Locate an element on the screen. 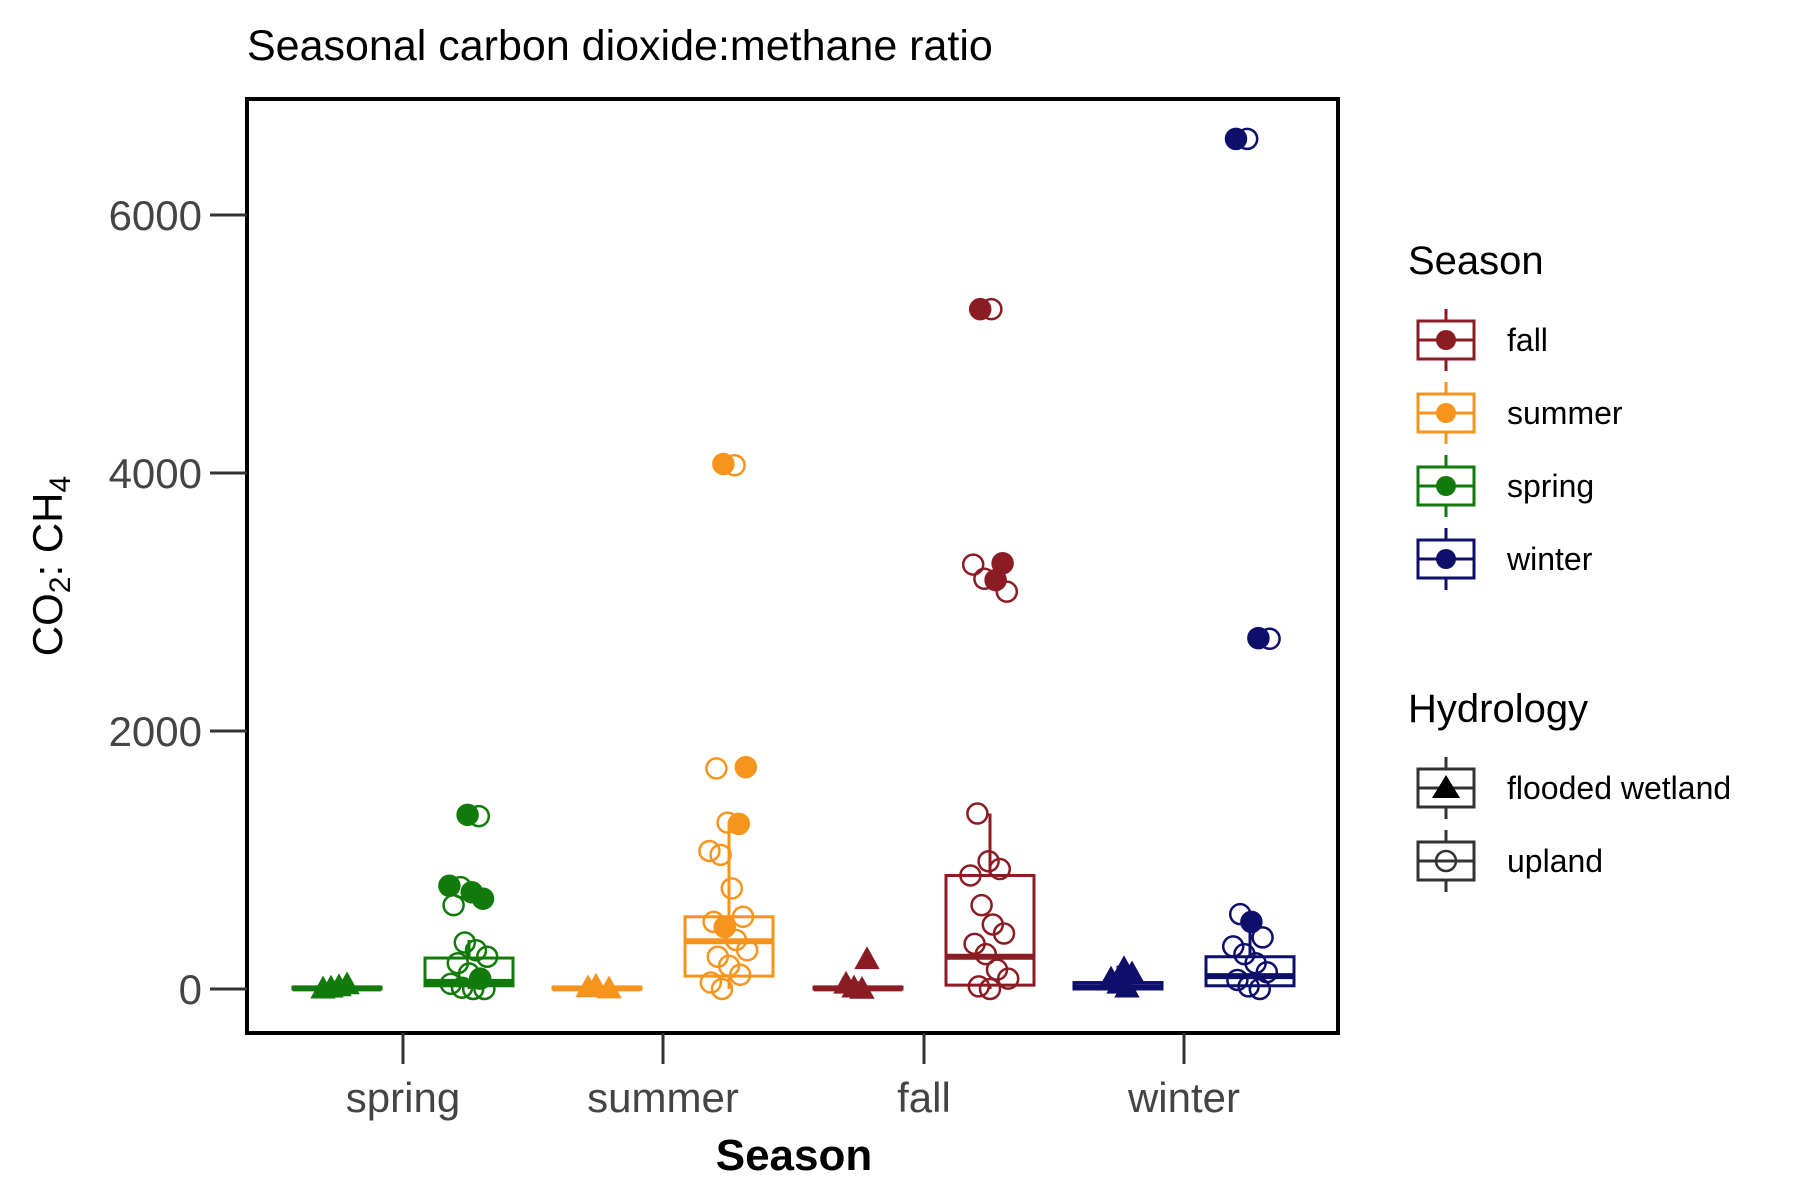  box-group-winter-flooded is located at coordinates (1118, 976).